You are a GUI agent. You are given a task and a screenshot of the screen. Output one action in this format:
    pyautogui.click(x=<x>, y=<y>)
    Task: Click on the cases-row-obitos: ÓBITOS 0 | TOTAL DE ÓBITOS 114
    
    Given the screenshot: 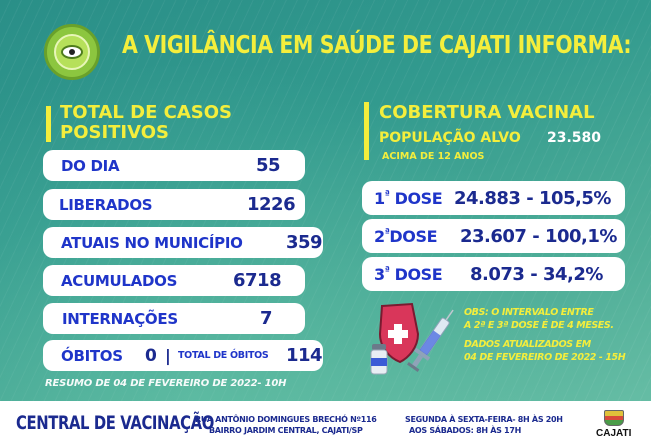 What is the action you would take?
    pyautogui.click(x=183, y=355)
    